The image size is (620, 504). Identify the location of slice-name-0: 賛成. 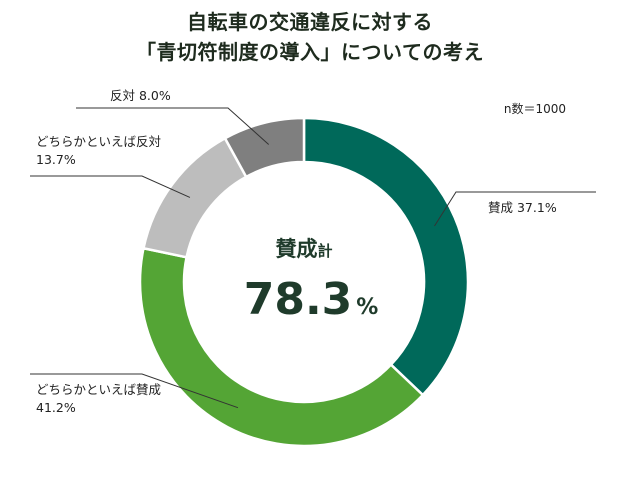
(502, 207).